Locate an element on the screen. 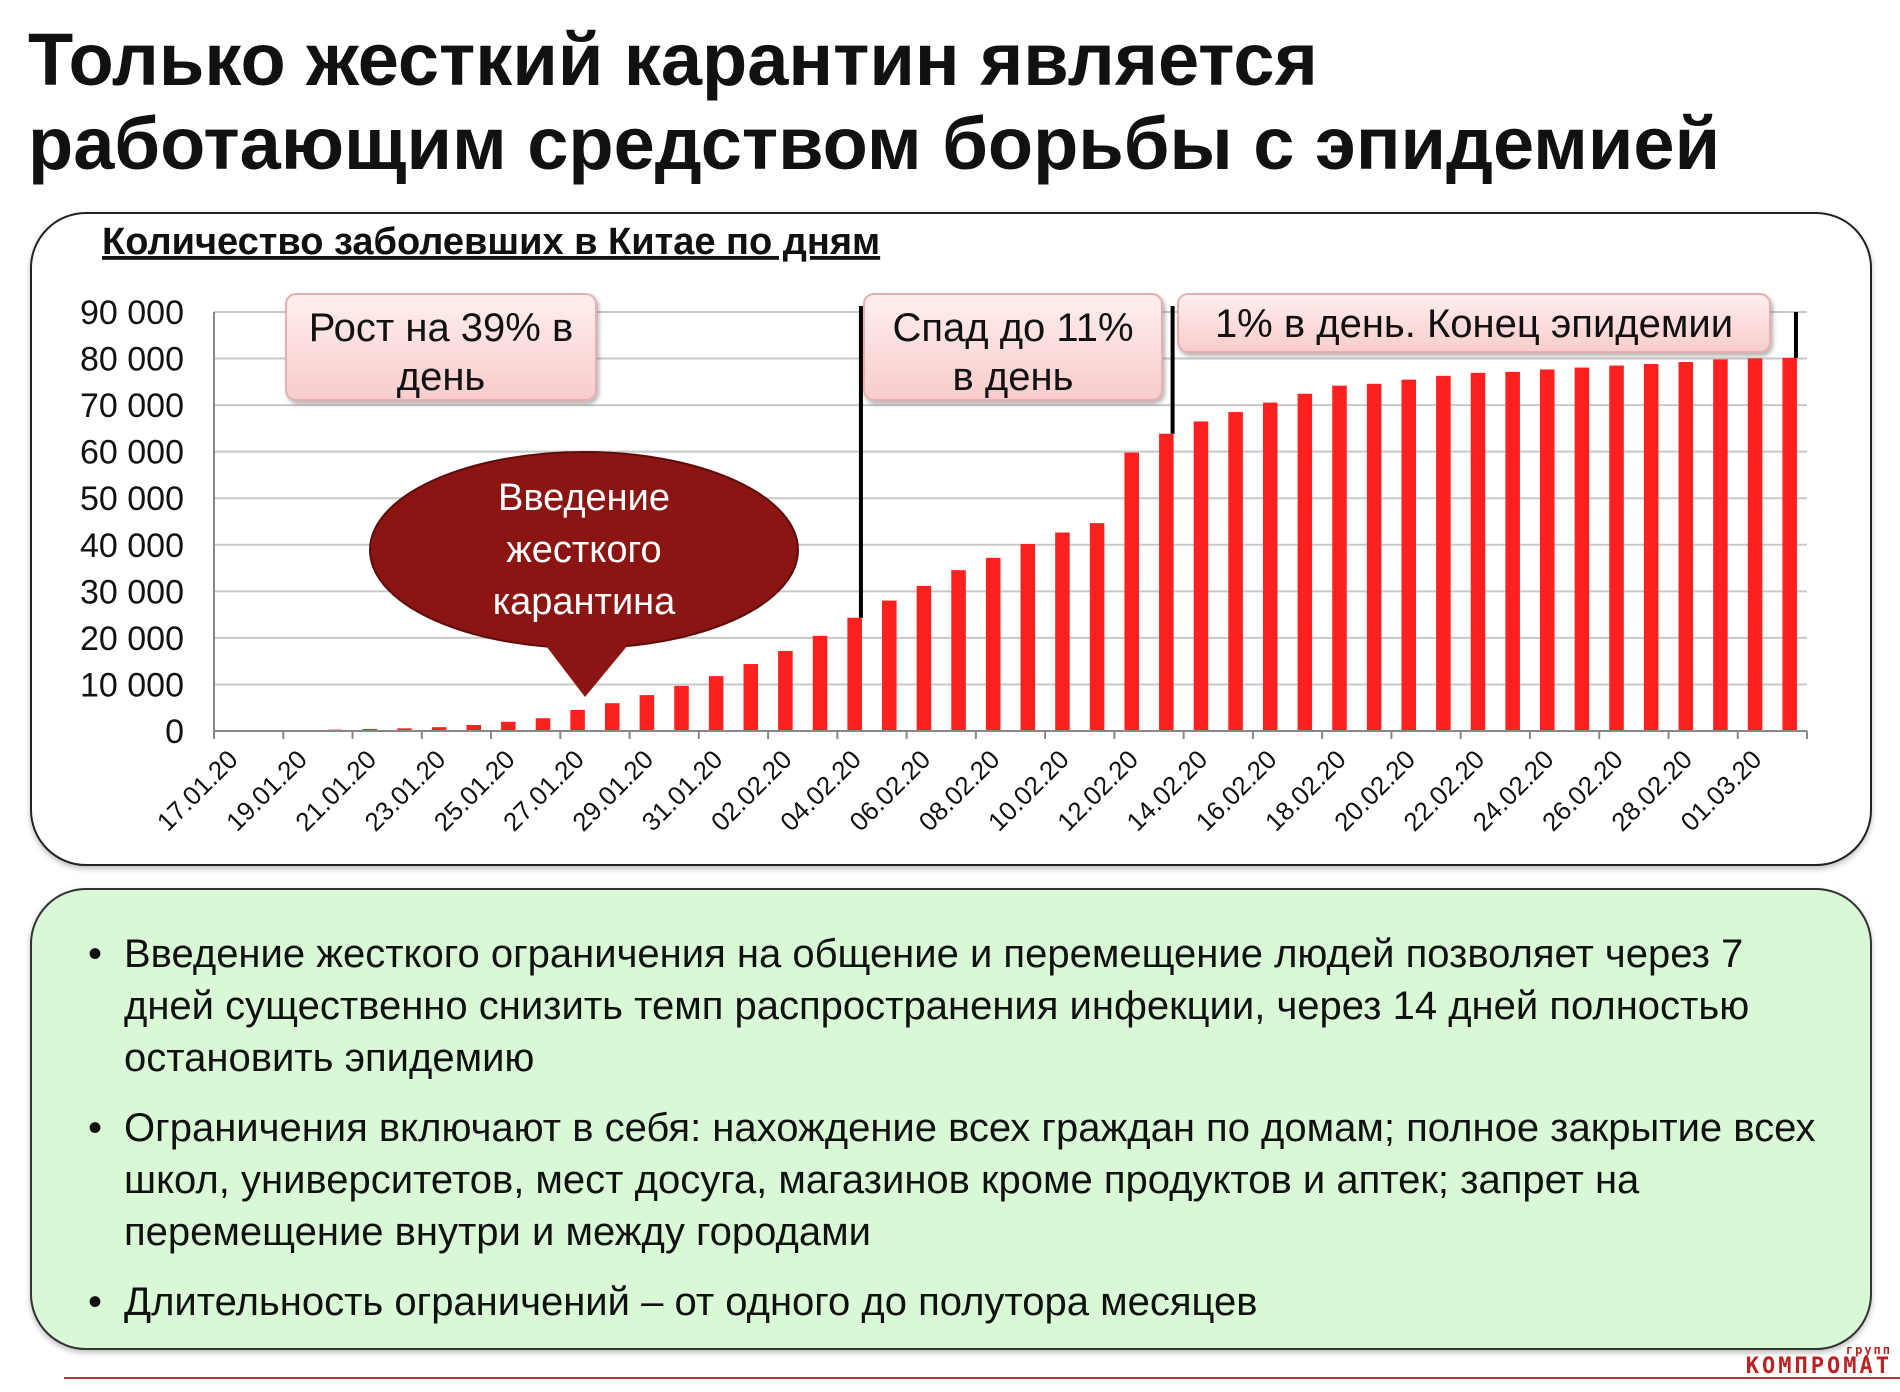 The width and height of the screenshot is (1900, 1392). bar-01.02.20 is located at coordinates (751, 697).